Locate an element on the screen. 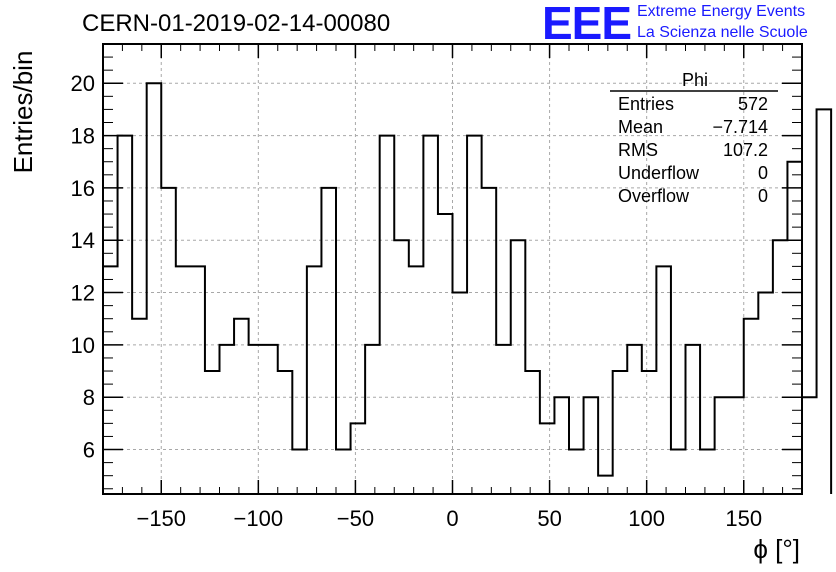 The width and height of the screenshot is (836, 572). stats-label-underflow: Underflow is located at coordinates (659, 173).